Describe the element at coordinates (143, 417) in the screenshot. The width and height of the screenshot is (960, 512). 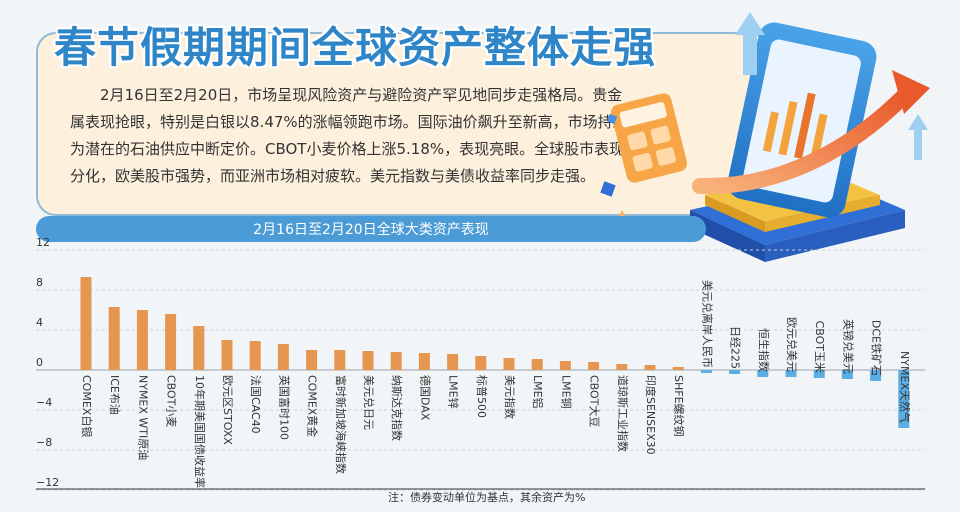
I see `category-label: NYMEX WTI原油` at that location.